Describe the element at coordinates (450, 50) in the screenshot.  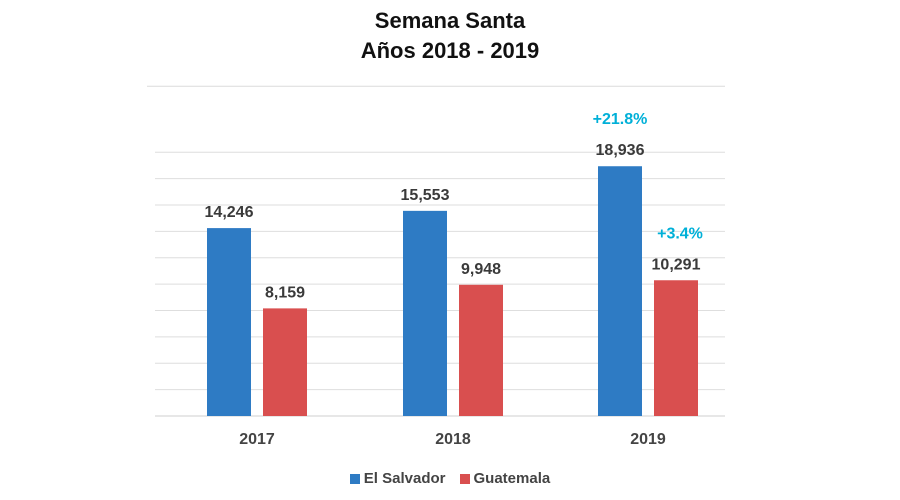
I see `chart-subtitle: Años 2018 - 2019` at that location.